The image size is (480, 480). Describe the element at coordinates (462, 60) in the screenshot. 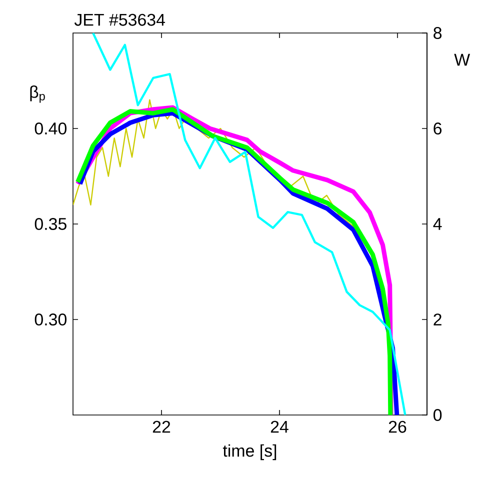

I see `y2-axis-title: W` at that location.